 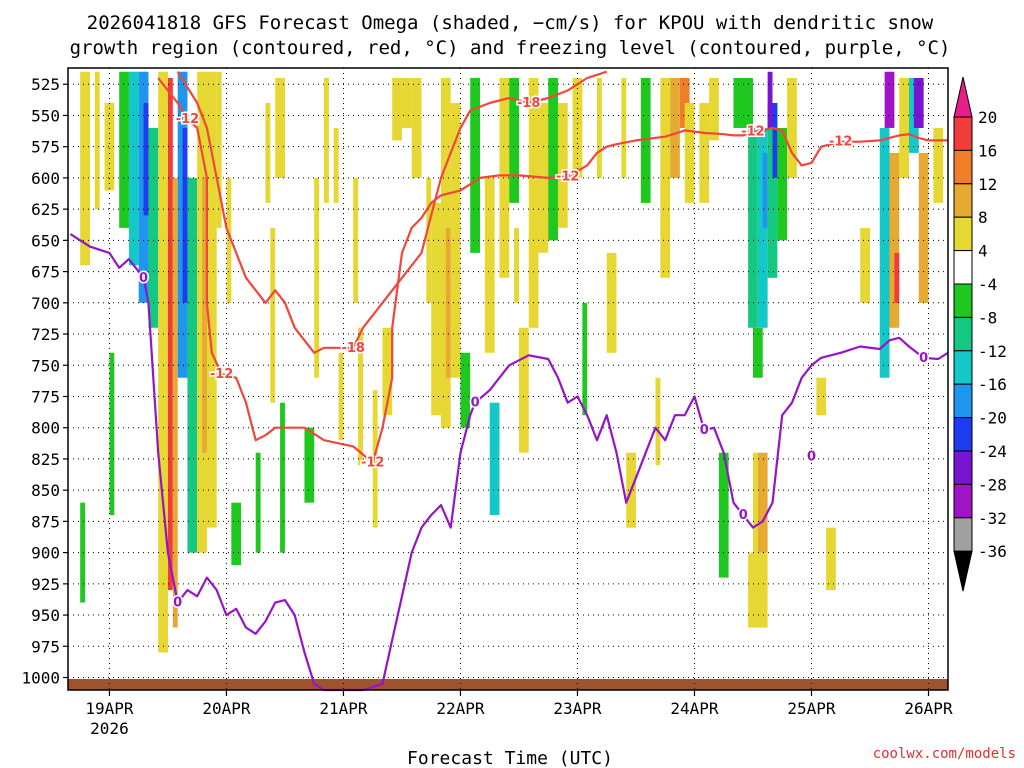 I want to click on colorbar-label: -12, so click(x=992, y=351).